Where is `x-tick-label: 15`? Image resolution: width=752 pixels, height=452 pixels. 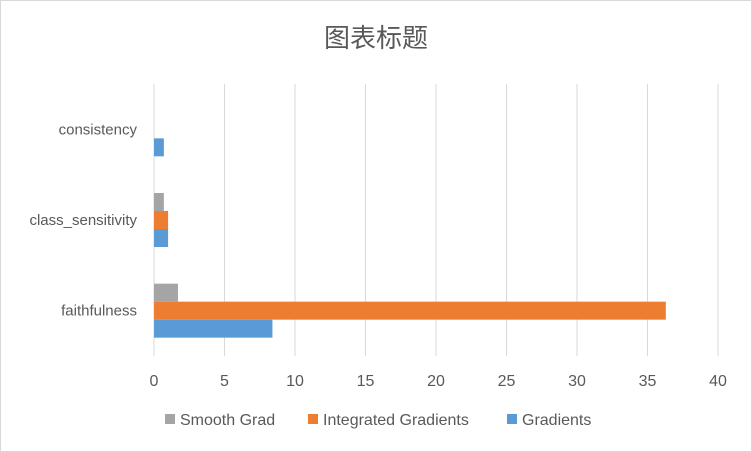
x-tick-label: 15 is located at coordinates (366, 381).